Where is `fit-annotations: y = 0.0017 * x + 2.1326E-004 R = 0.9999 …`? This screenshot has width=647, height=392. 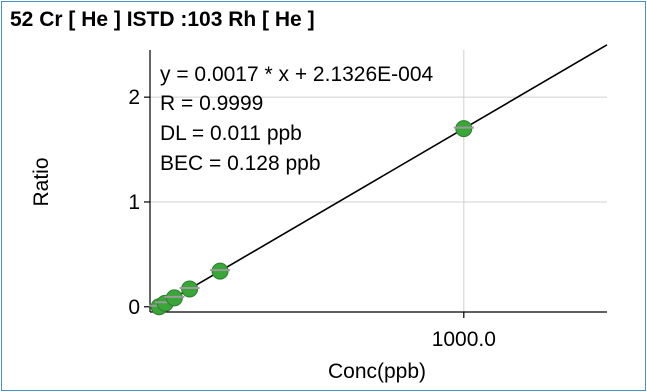
fit-annotations: y = 0.0017 * x + 2.1326E-004 R = 0.9999 … is located at coordinates (297, 119).